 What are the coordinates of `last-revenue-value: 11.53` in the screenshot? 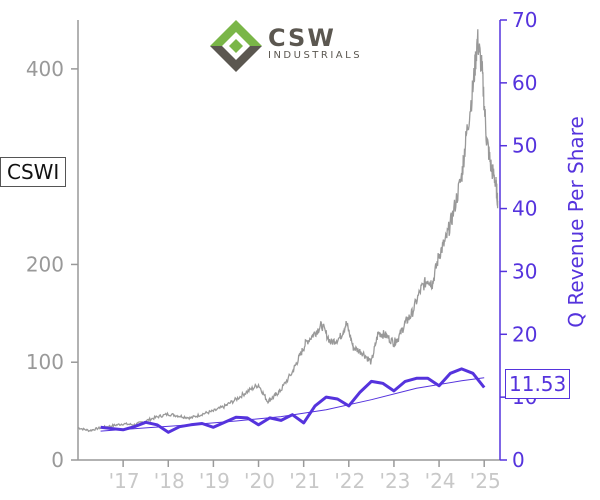 It's located at (538, 384).